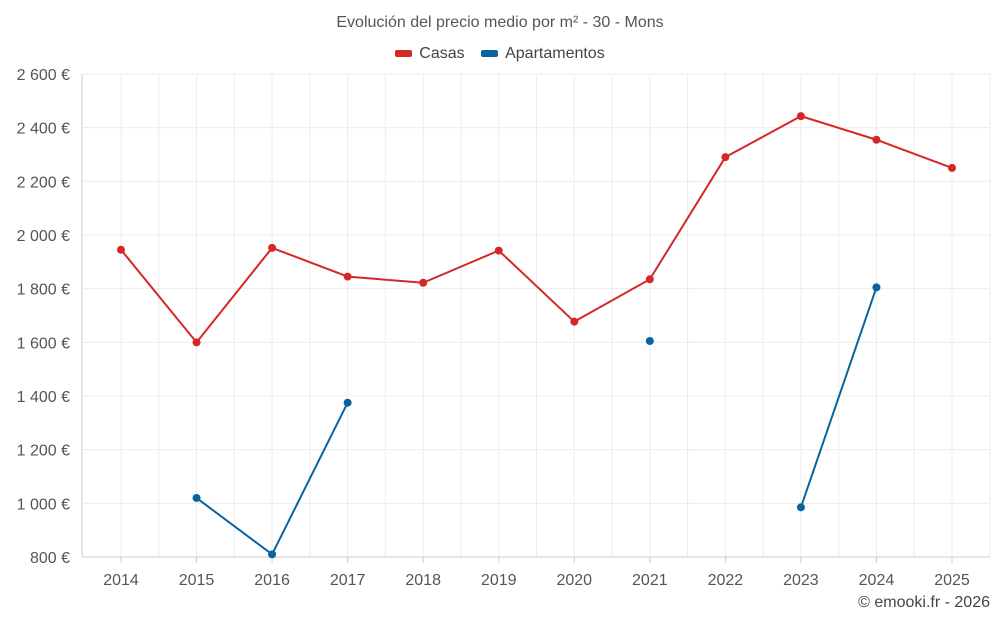 The width and height of the screenshot is (1000, 625). What do you see at coordinates (801, 580) in the screenshot?
I see `x-tick-label: 2023` at bounding box center [801, 580].